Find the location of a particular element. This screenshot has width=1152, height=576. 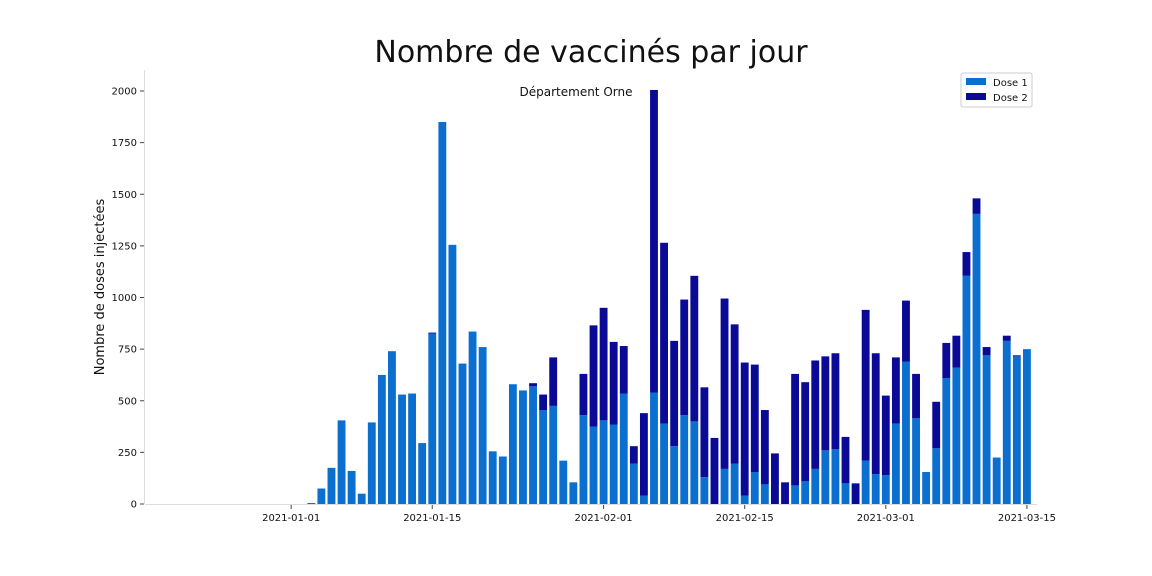

x-tick-label: 2021-03-15 is located at coordinates (1027, 518).